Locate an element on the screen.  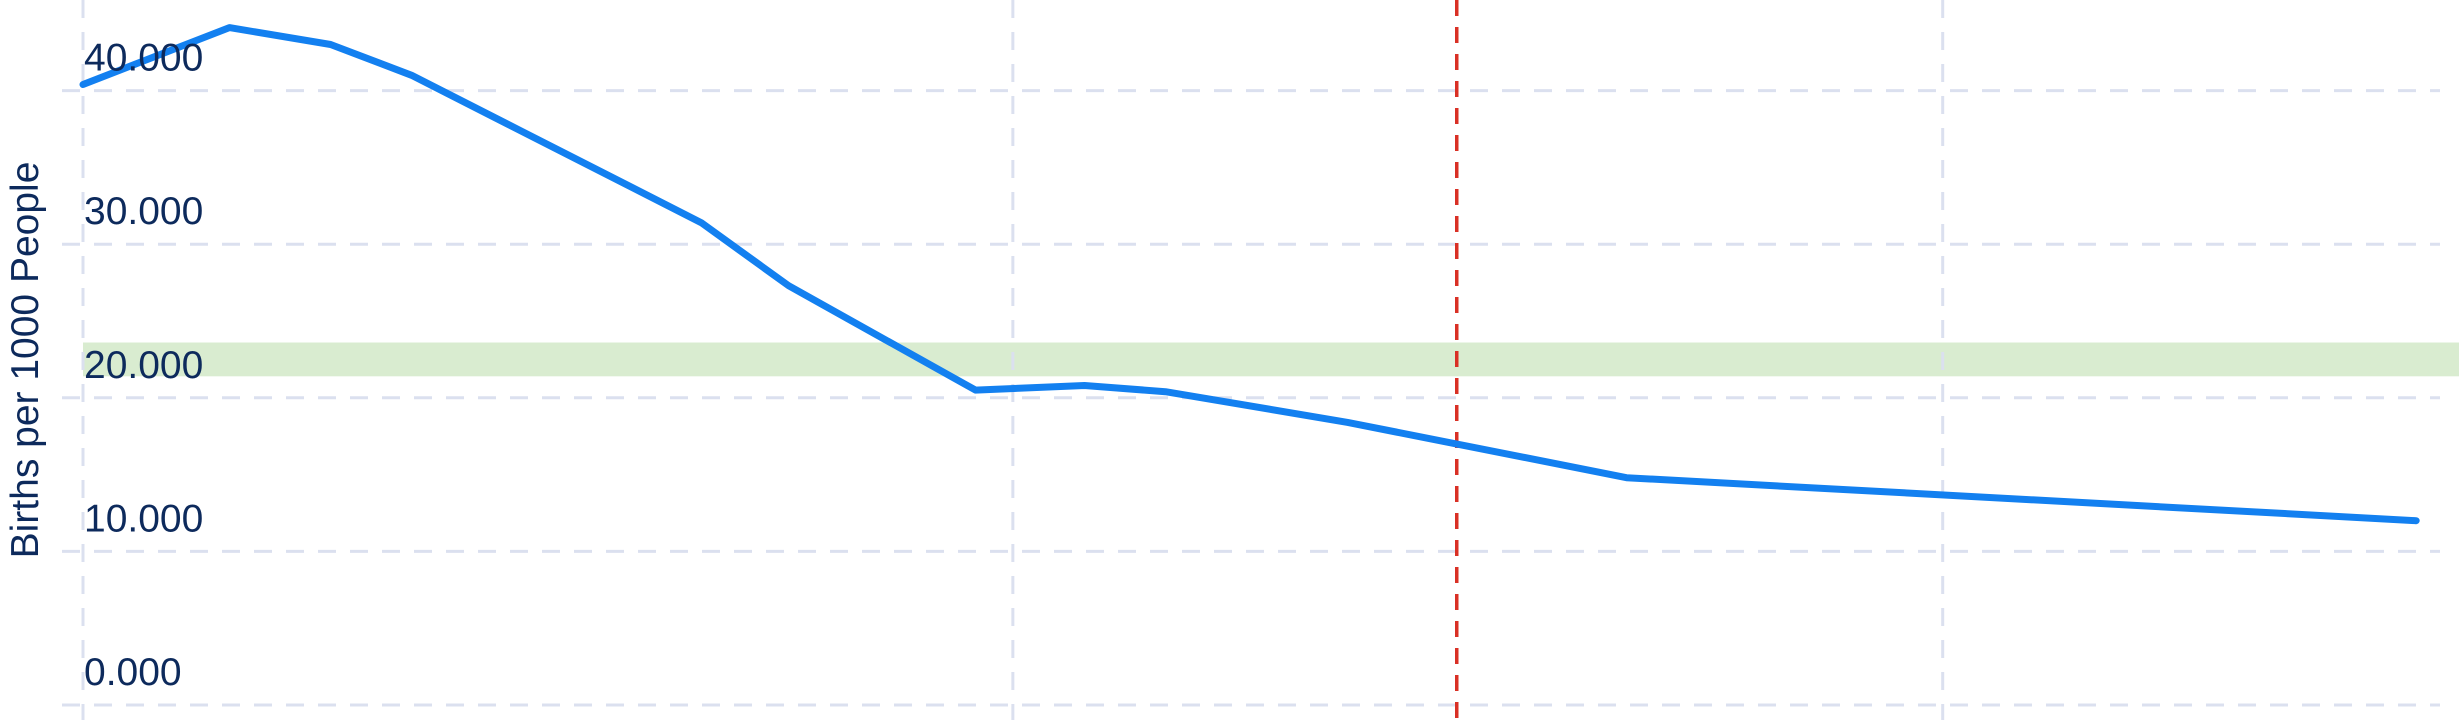
y-tick-label: 40.000 is located at coordinates (143, 58).